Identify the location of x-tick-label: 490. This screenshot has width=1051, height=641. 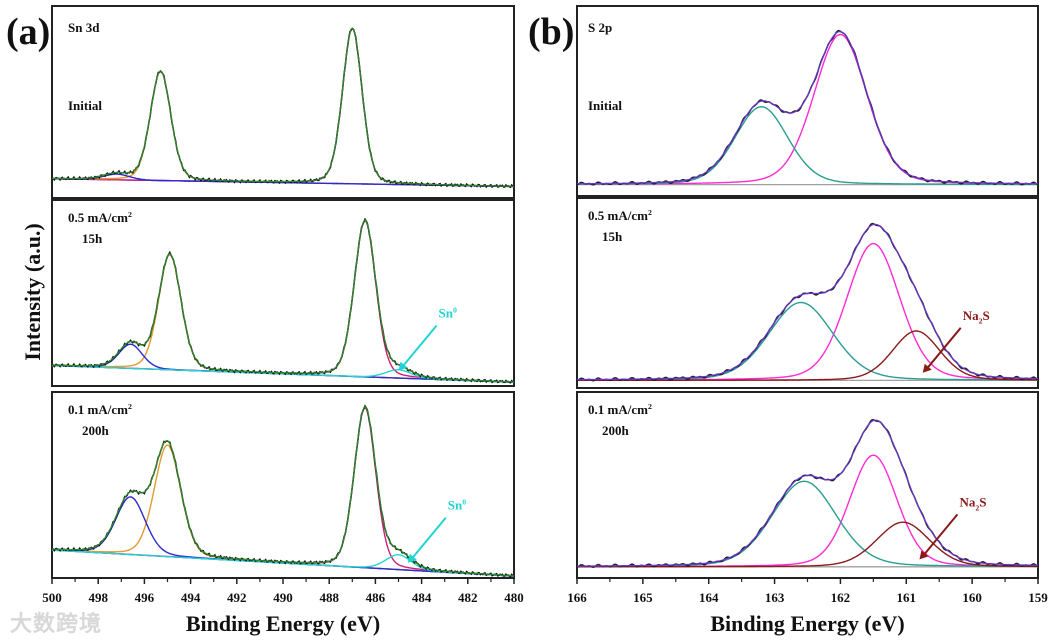
(283, 597).